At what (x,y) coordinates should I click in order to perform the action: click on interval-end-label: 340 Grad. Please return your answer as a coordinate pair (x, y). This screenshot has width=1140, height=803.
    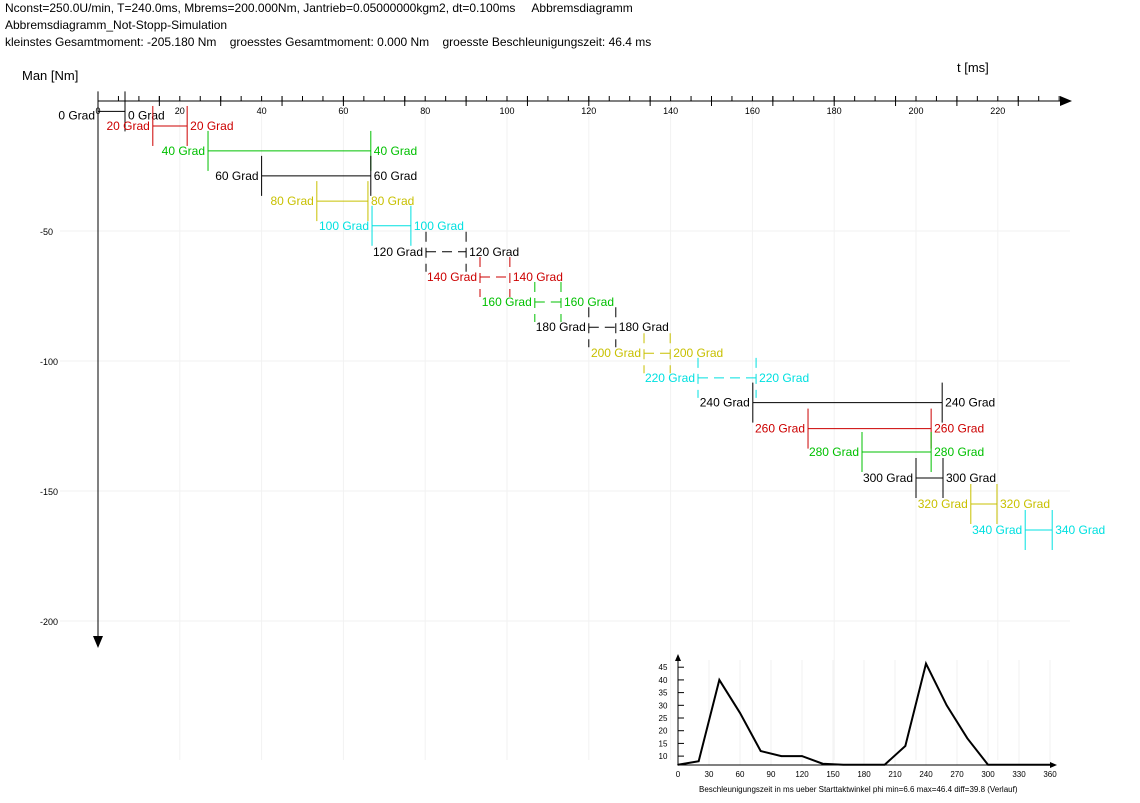
    Looking at the image, I should click on (1080, 530).